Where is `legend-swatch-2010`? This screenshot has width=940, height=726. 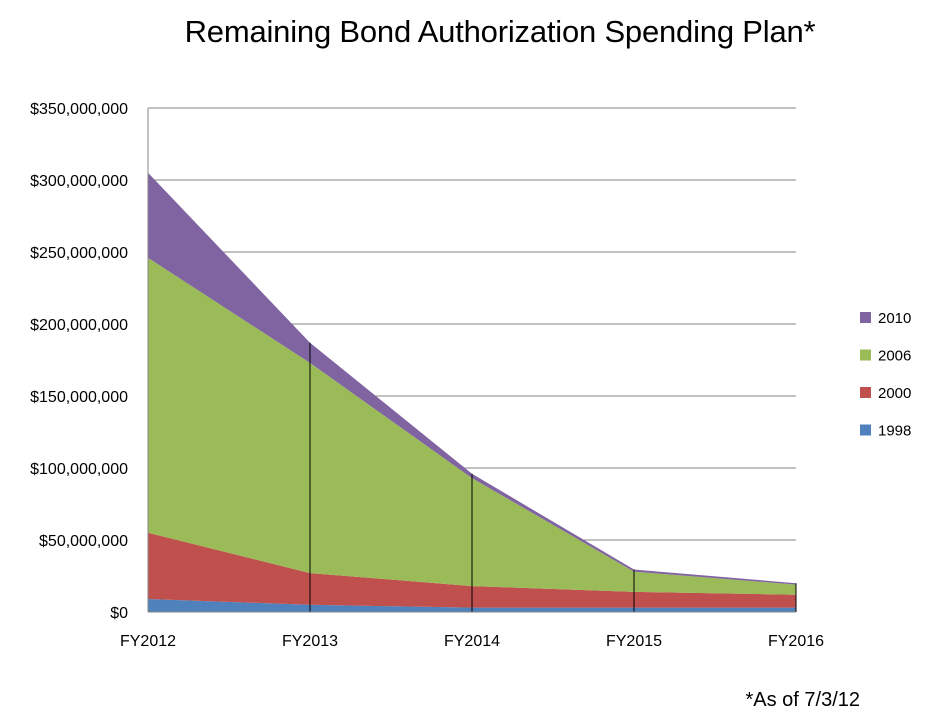 legend-swatch-2010 is located at coordinates (865, 317).